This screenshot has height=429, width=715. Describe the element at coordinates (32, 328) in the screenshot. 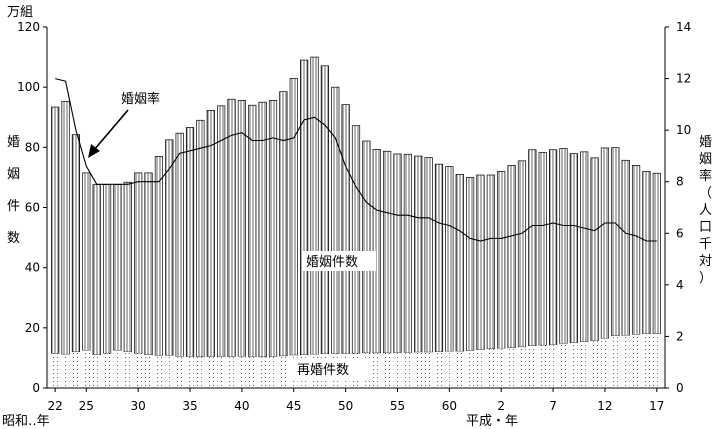

I see `left-tick-label: 20` at that location.